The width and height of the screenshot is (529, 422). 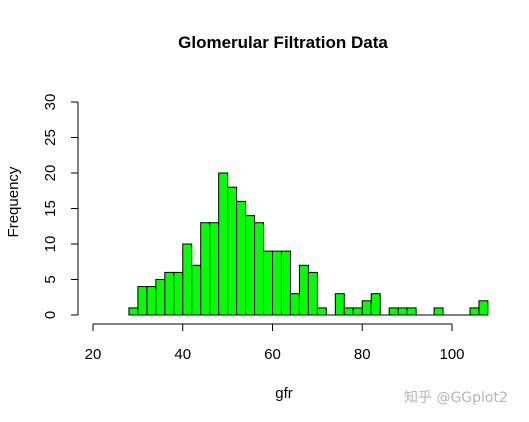 I want to click on x-axis: 20 40 60 80 100, so click(x=275, y=343).